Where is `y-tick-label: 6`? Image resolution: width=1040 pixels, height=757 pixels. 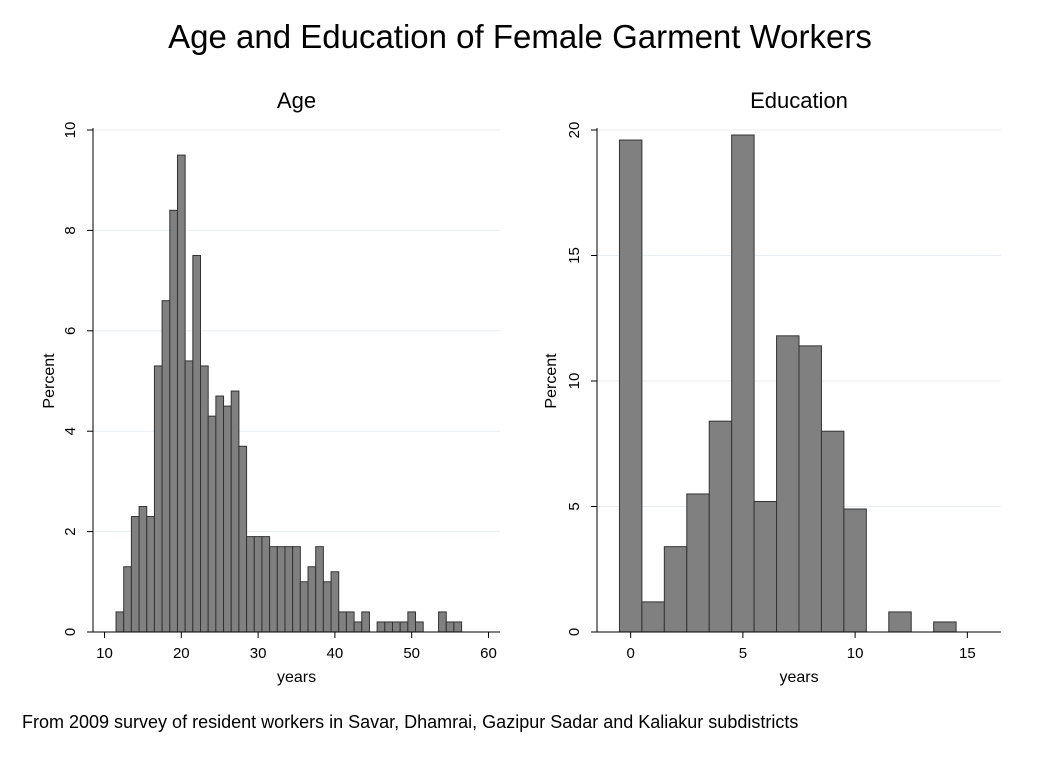 y-tick-label: 6 is located at coordinates (70, 331).